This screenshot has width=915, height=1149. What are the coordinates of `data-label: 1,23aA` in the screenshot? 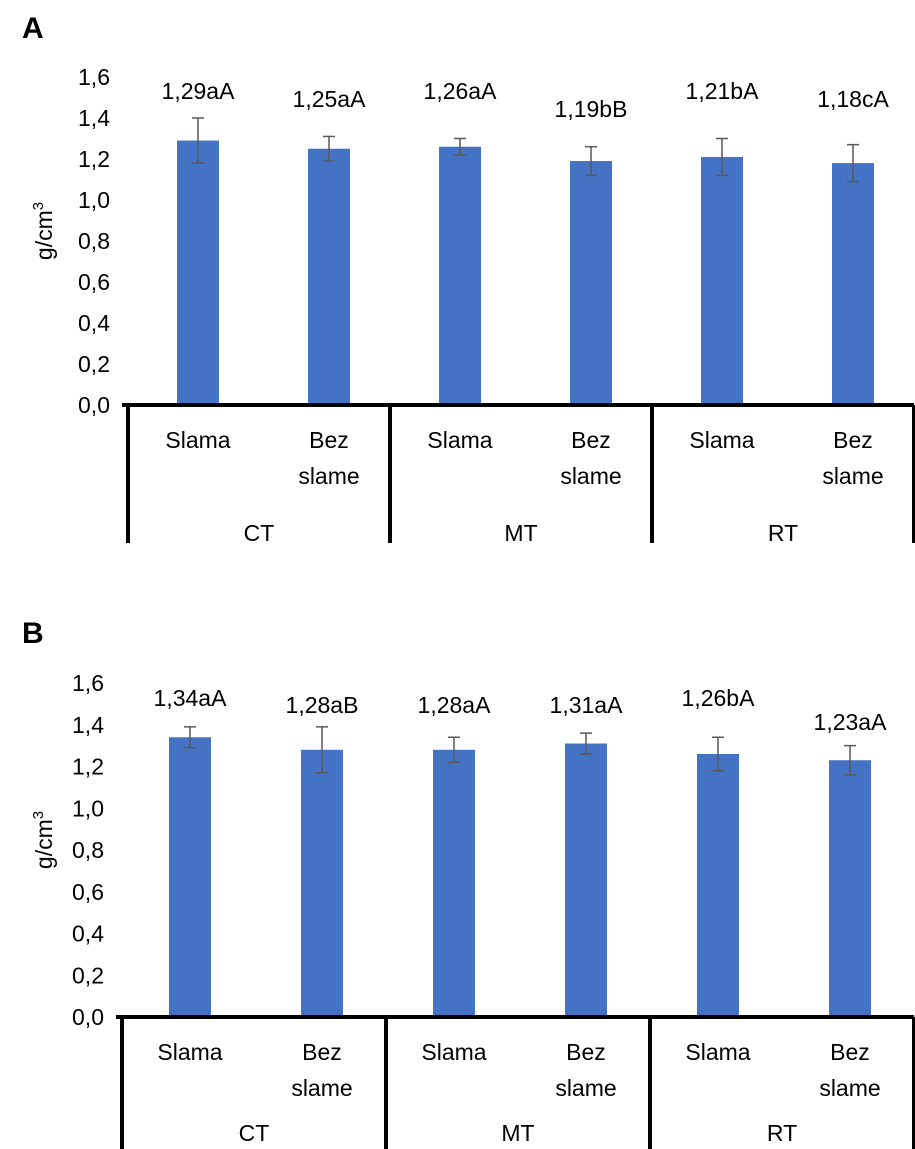 It's located at (851, 722).